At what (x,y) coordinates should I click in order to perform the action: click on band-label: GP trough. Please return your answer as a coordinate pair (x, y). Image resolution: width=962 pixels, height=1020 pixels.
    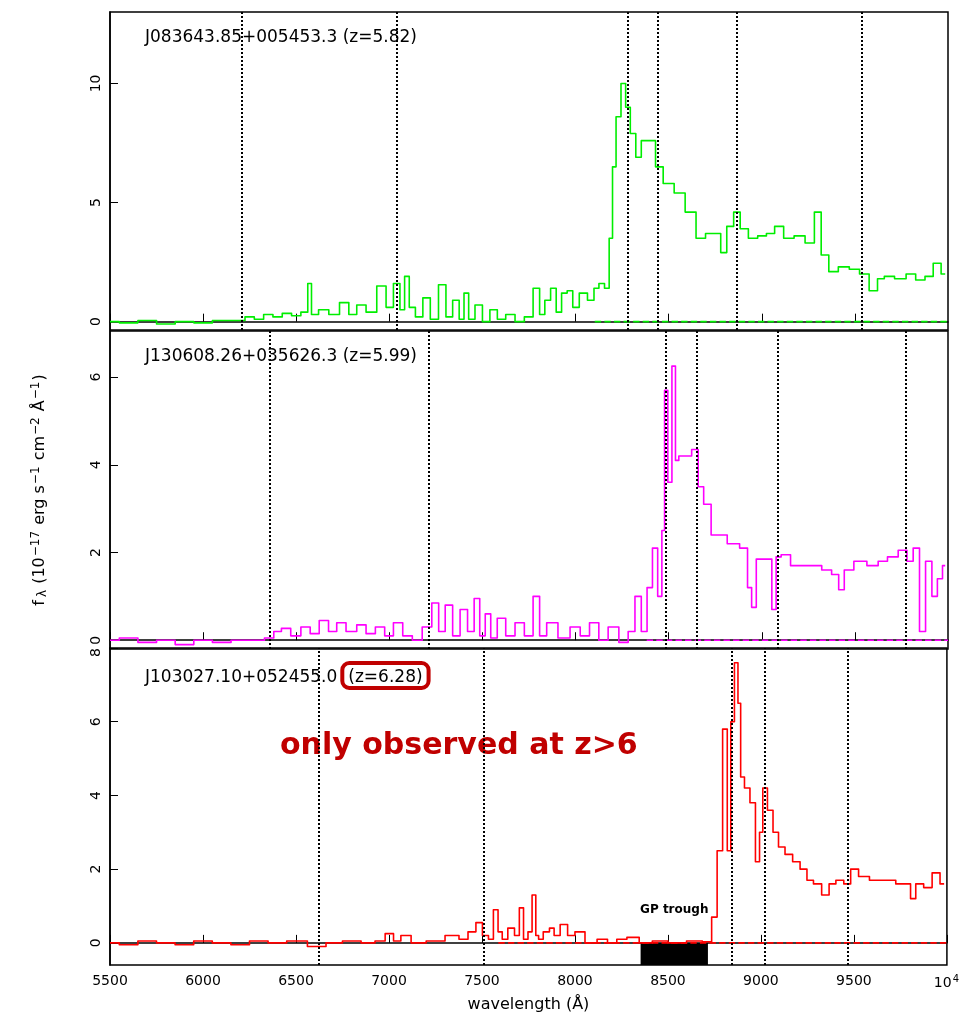
    Looking at the image, I should click on (674, 908).